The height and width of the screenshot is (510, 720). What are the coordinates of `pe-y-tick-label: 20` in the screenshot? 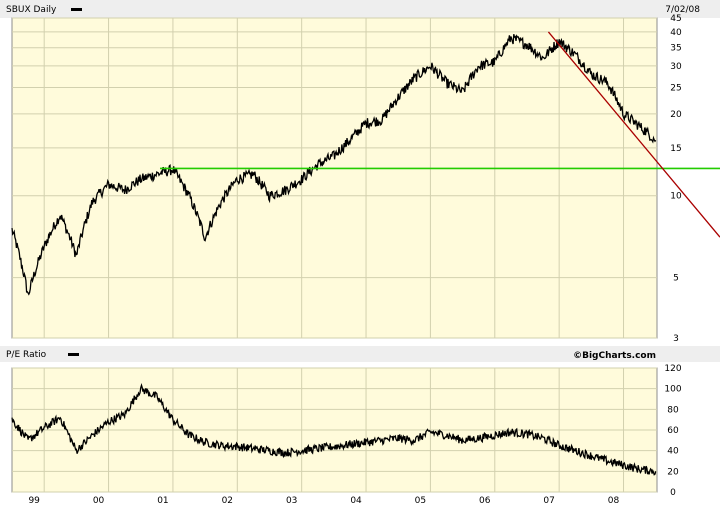 It's located at (673, 472).